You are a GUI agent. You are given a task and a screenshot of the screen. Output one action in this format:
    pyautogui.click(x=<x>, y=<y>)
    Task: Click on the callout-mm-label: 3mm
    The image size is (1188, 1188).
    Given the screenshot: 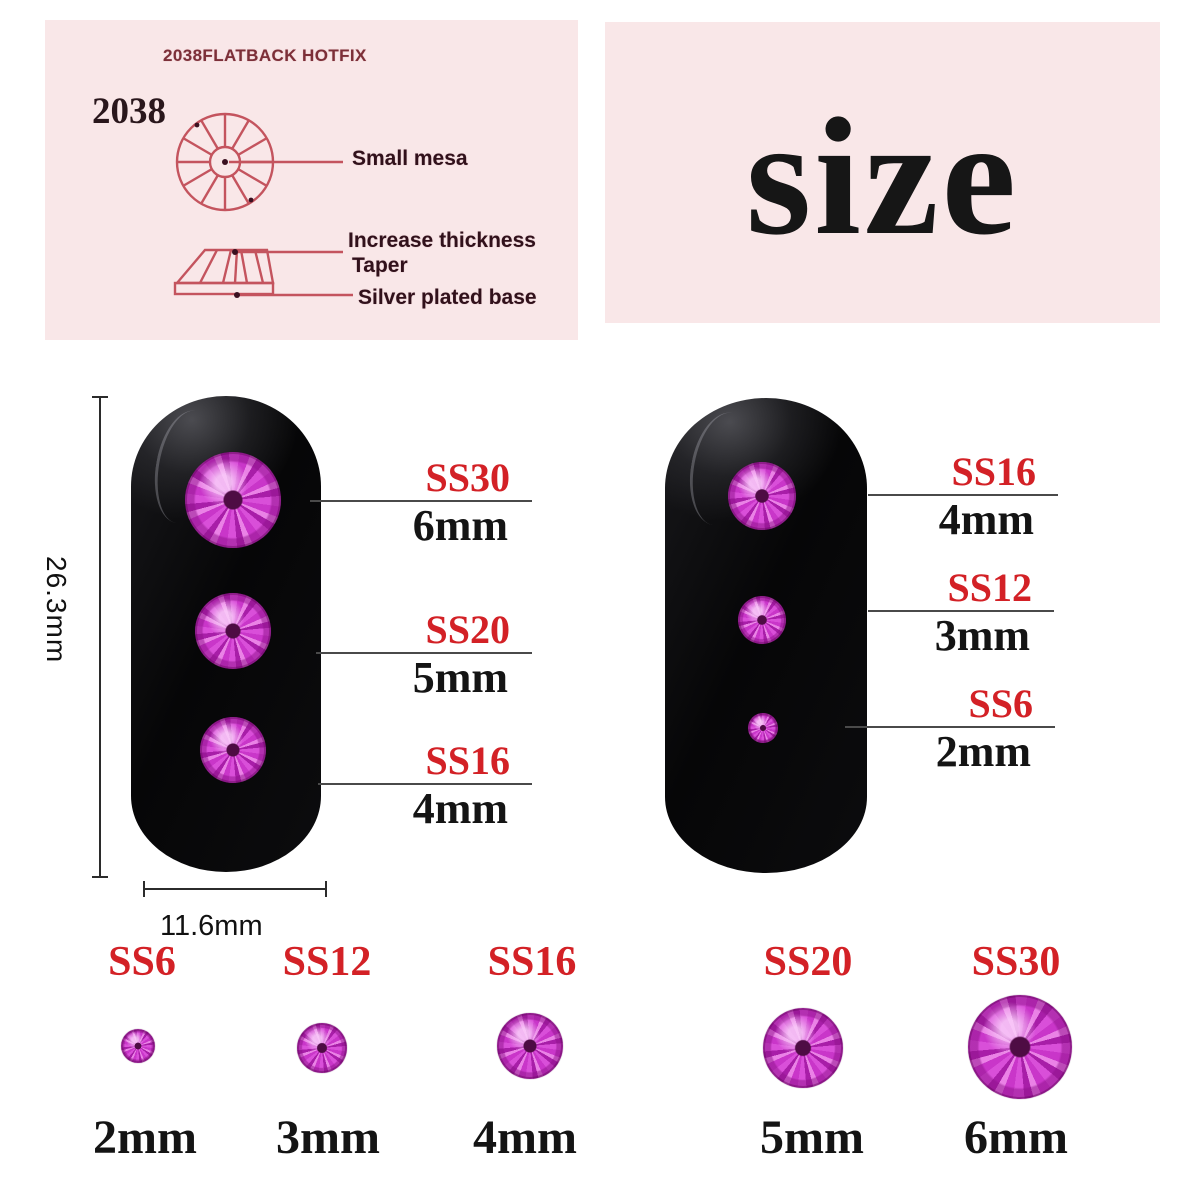 What is the action you would take?
    pyautogui.click(x=982, y=635)
    